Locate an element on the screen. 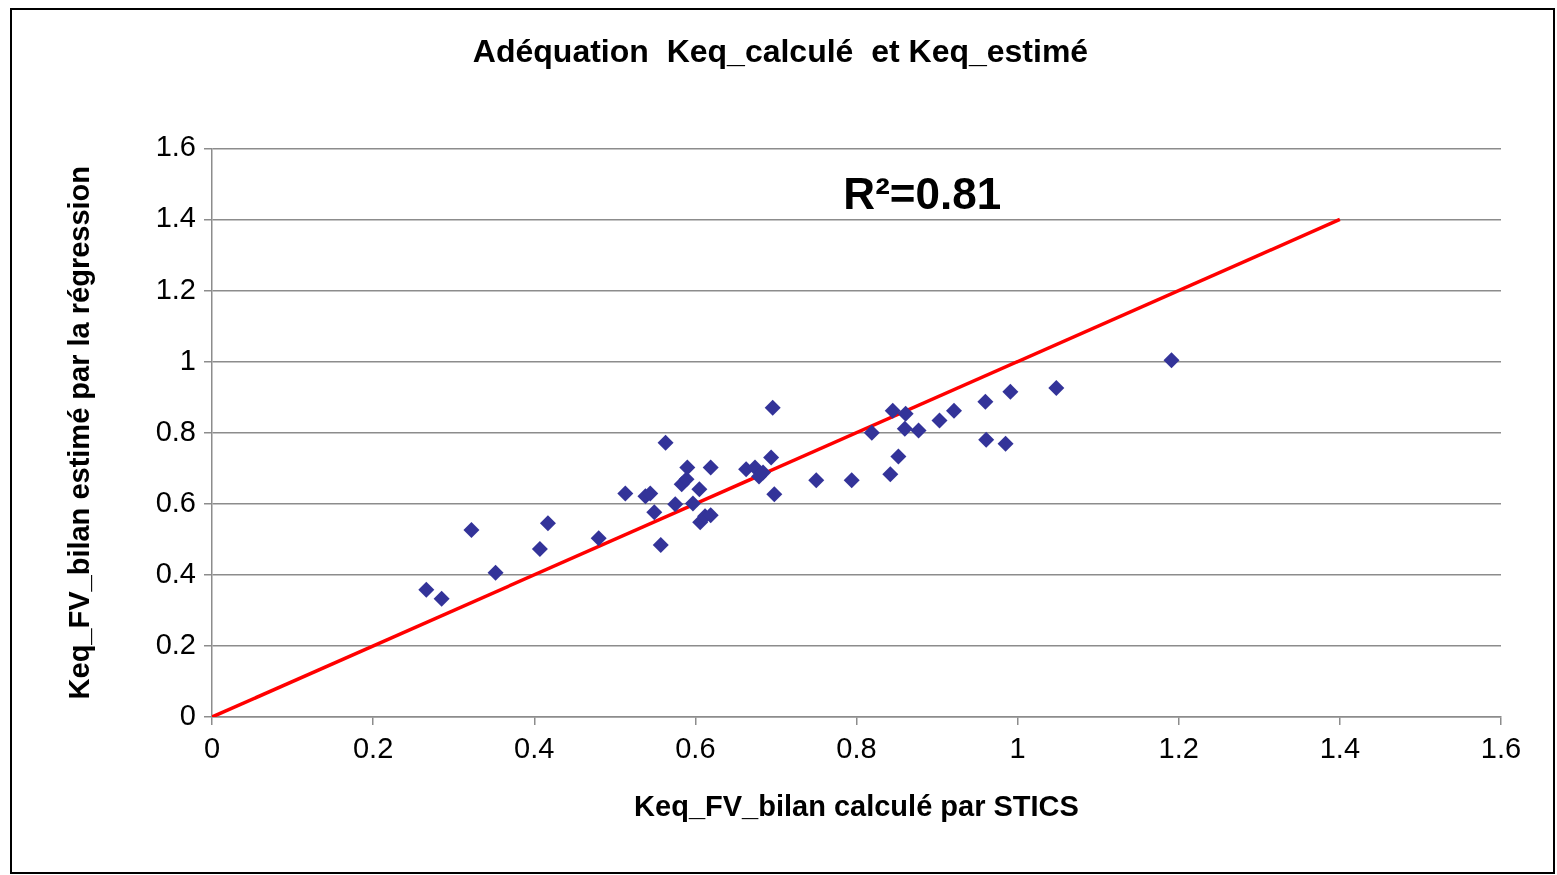 This screenshot has width=1557, height=875. y-tick-label: 1 is located at coordinates (187, 359).